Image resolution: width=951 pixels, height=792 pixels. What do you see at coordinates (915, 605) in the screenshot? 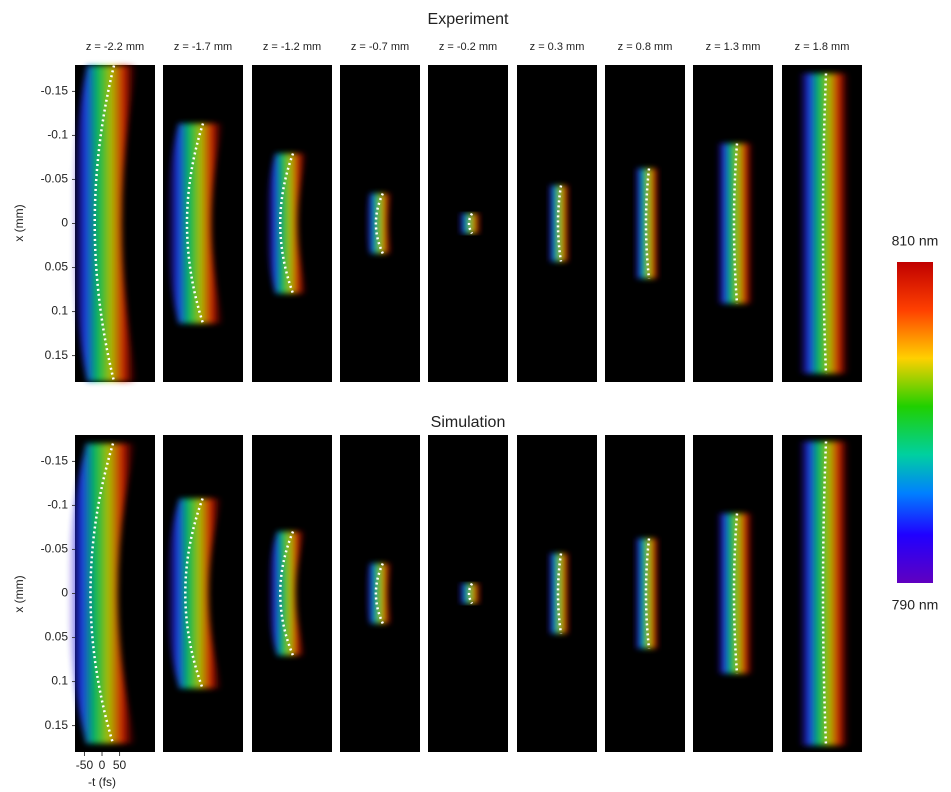
I see `colorbar-bottom-label: 790 nm` at bounding box center [915, 605].